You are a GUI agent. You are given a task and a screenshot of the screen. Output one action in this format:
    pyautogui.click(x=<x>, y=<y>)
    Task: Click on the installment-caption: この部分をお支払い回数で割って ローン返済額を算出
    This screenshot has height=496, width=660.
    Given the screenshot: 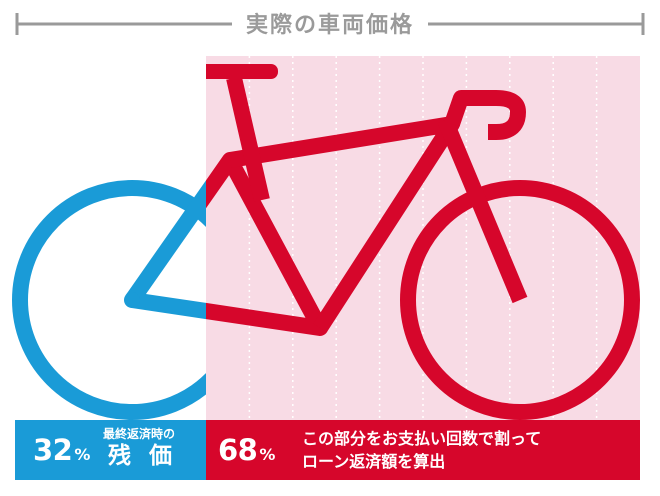 What is the action you would take?
    pyautogui.click(x=421, y=450)
    